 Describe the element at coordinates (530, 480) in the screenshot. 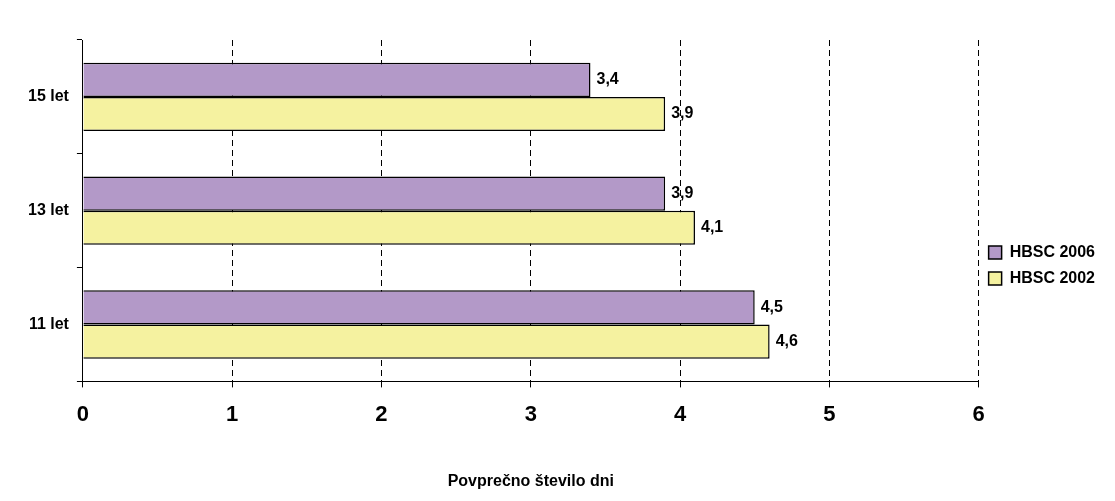

I see `x-axis-title: Povprečno število dni` at that location.